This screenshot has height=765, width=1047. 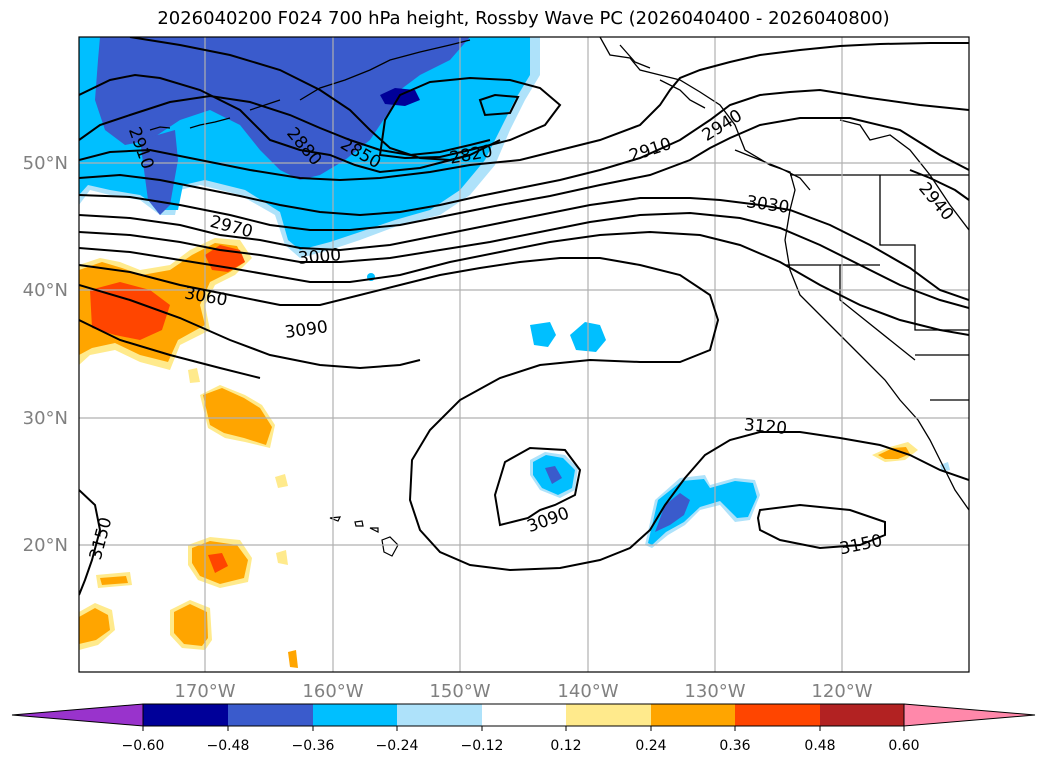 What do you see at coordinates (765, 427) in the screenshot?
I see `contour-label: 3120` at bounding box center [765, 427].